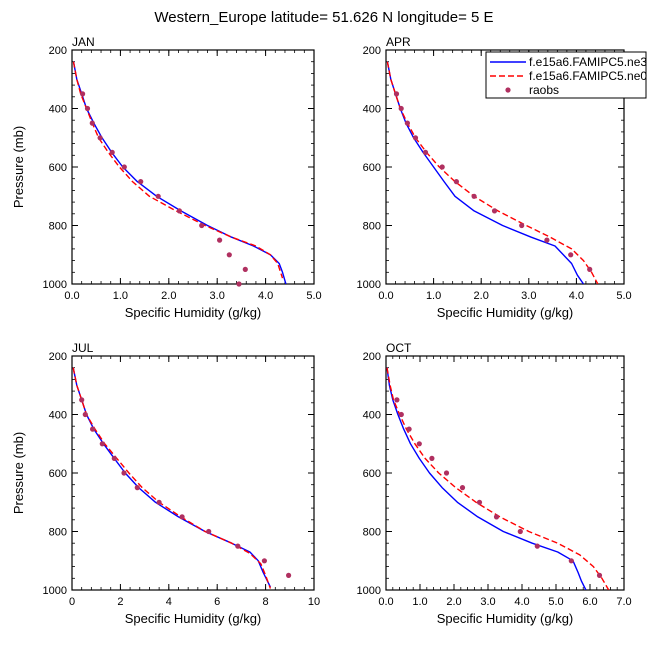 This screenshot has height=648, width=648. I want to click on x-tick-label: 2.0, so click(453, 602).